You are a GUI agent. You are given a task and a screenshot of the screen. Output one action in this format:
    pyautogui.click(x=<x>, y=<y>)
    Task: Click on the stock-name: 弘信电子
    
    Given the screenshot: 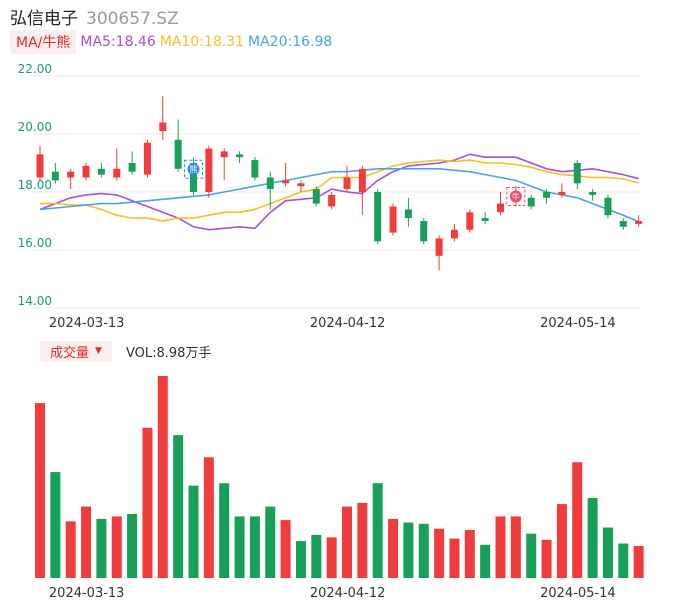 What is the action you would take?
    pyautogui.click(x=44, y=19)
    